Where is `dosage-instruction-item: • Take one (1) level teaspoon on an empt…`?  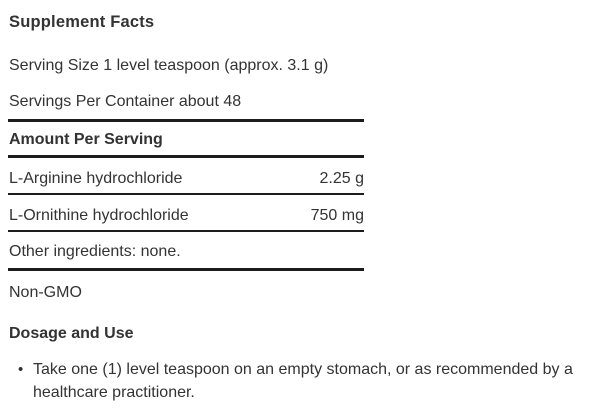 dosage-instruction-item: • Take one (1) level teaspoon on an empt… is located at coordinates (299, 381).